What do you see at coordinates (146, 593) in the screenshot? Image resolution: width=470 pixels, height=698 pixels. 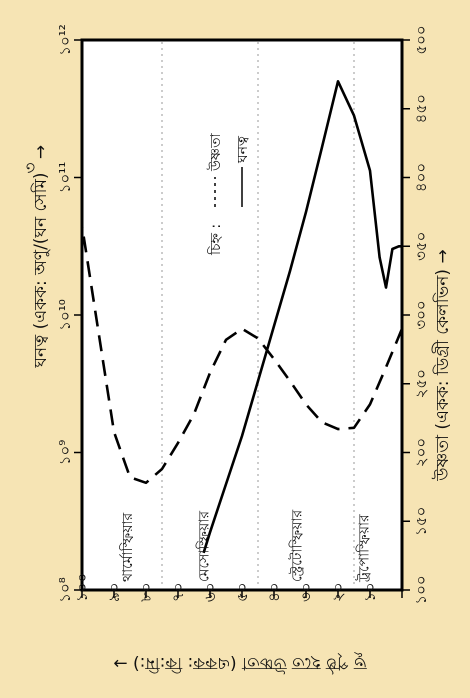 I see `height-tick-label: ৮০` at bounding box center [146, 593].